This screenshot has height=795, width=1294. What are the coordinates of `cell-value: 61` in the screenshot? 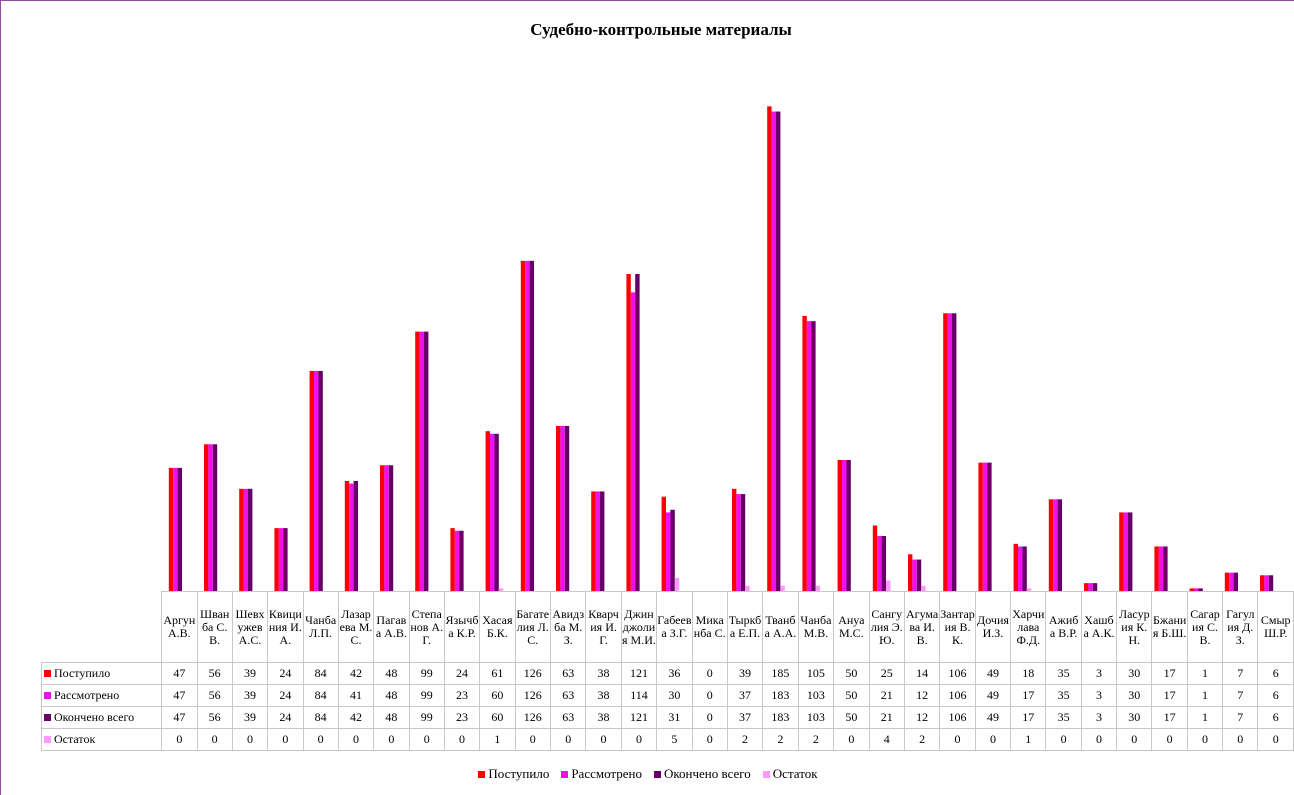 It's located at (497, 673).